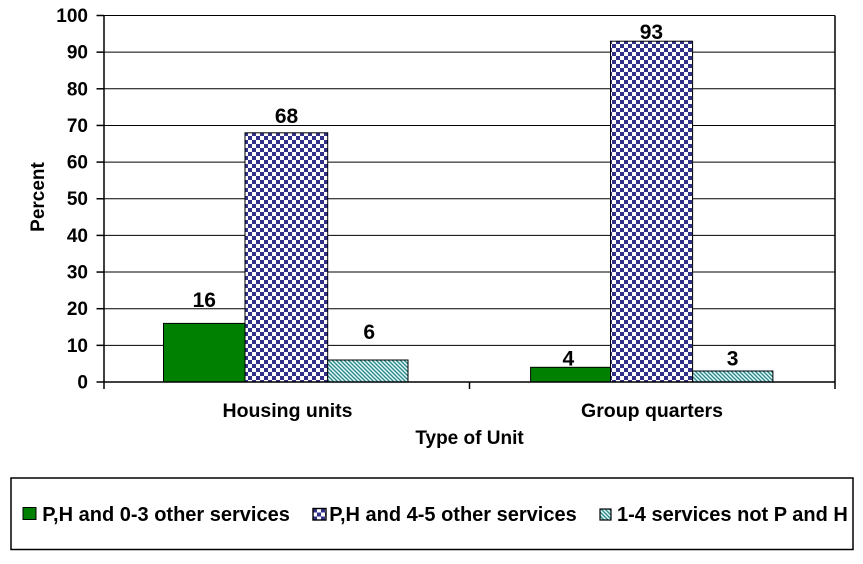  What do you see at coordinates (77, 346) in the screenshot?
I see `svg-text: 10` at bounding box center [77, 346].